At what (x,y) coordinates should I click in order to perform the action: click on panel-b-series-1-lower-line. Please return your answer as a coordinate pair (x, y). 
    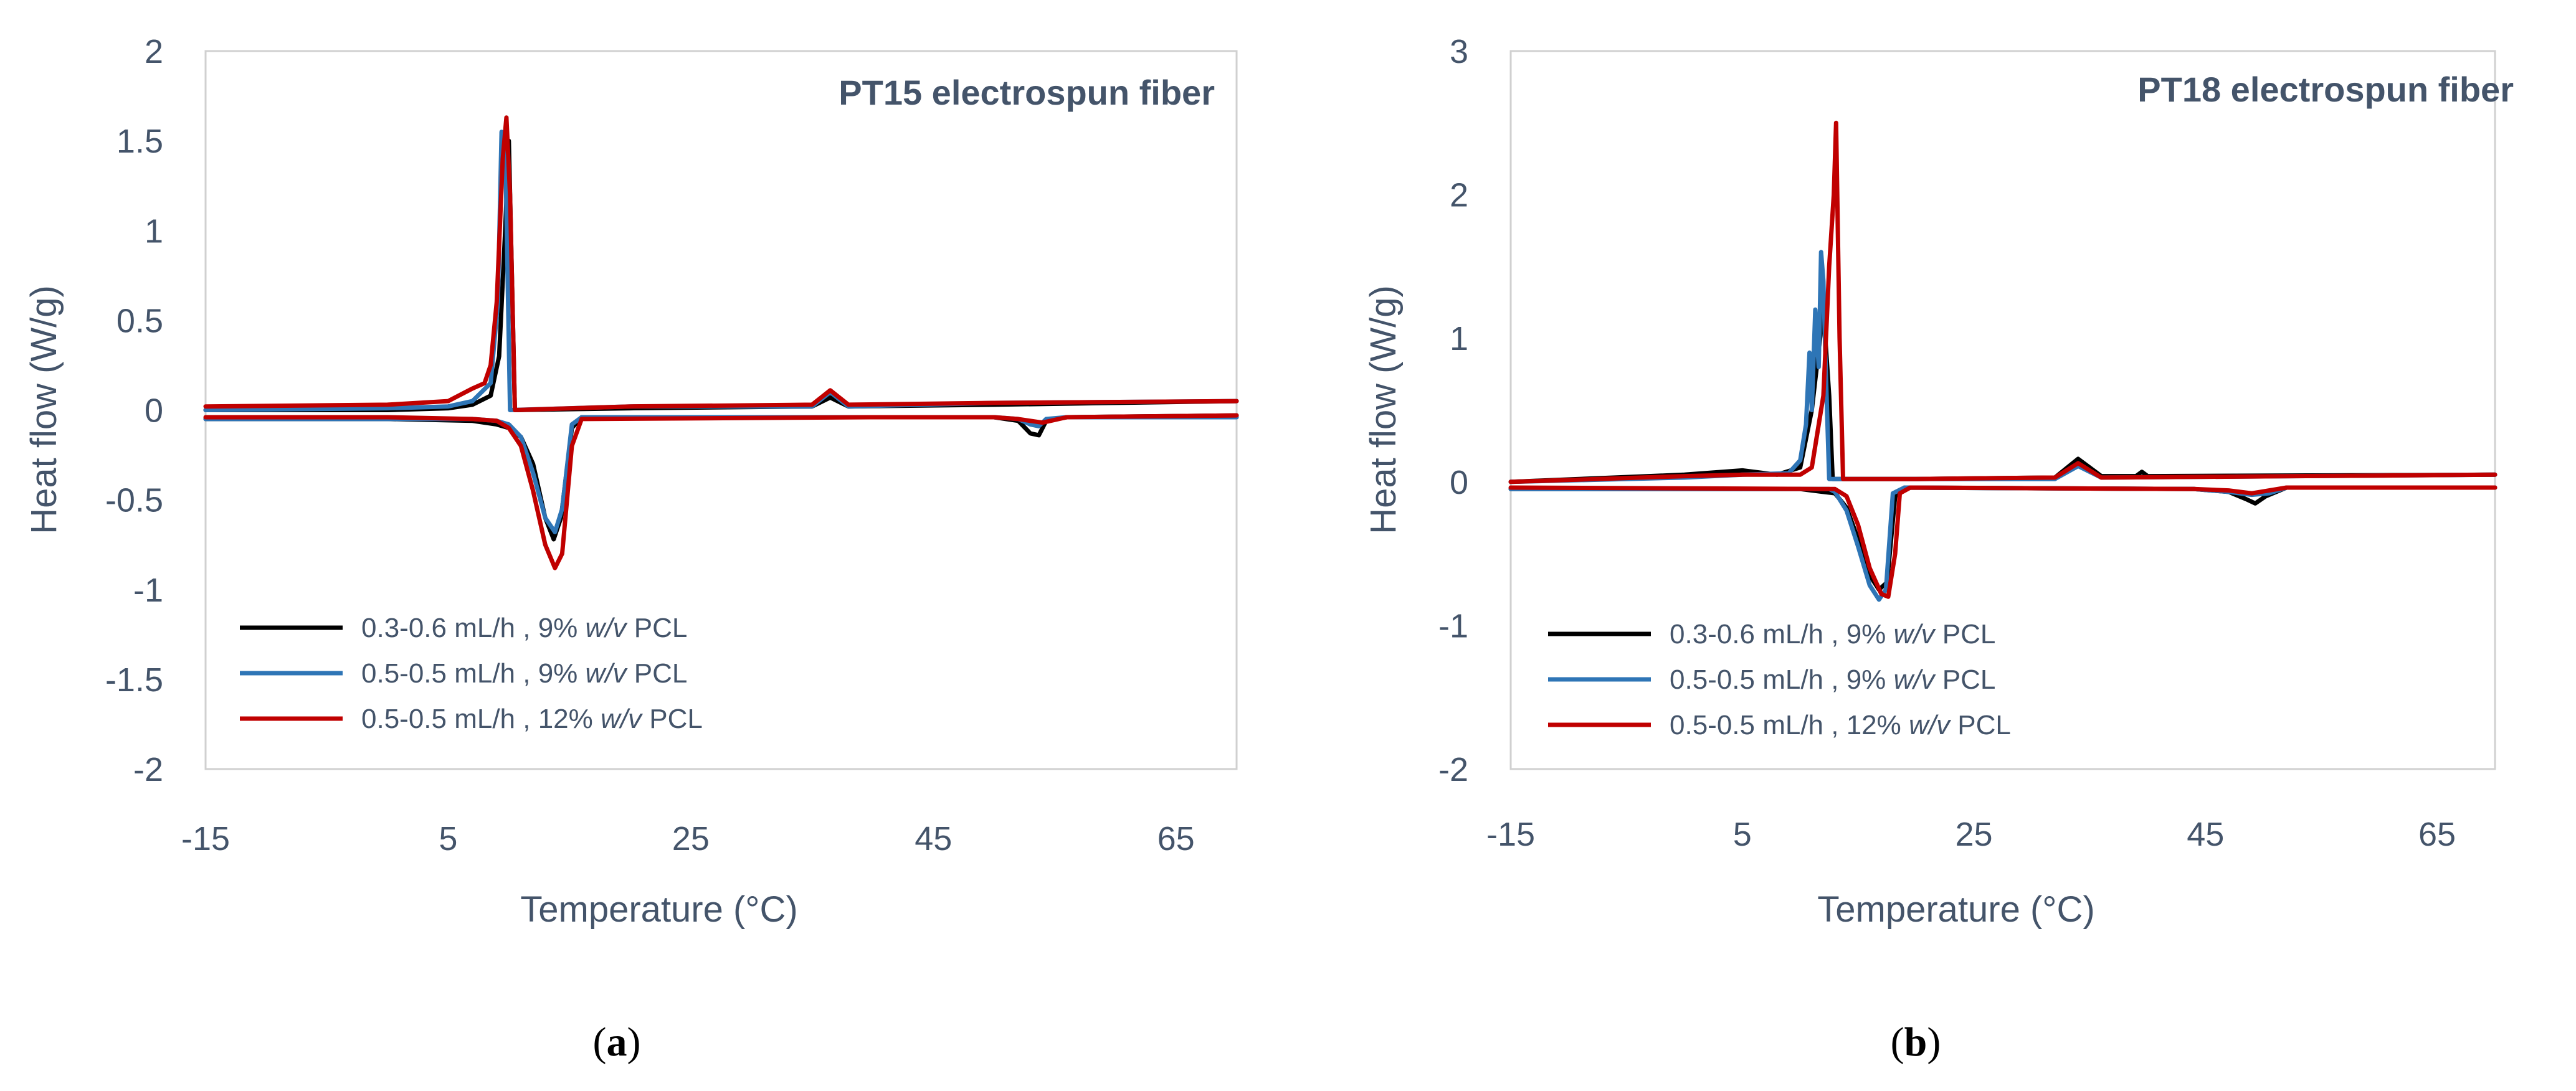
    Looking at the image, I should click on (2003, 538).